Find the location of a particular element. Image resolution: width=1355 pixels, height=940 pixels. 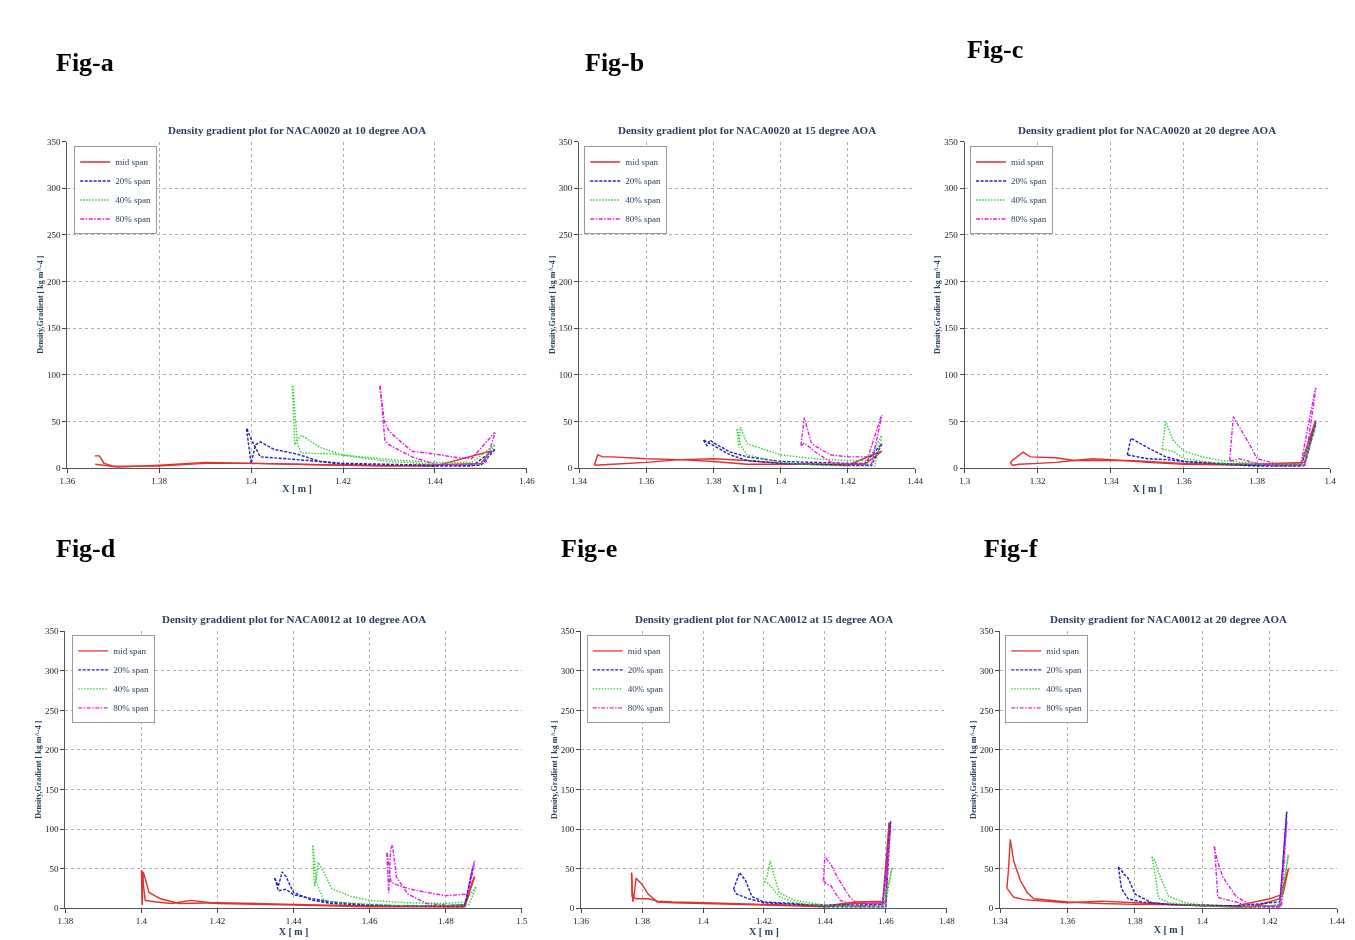

x-tick-label: 1.5 is located at coordinates (522, 921).